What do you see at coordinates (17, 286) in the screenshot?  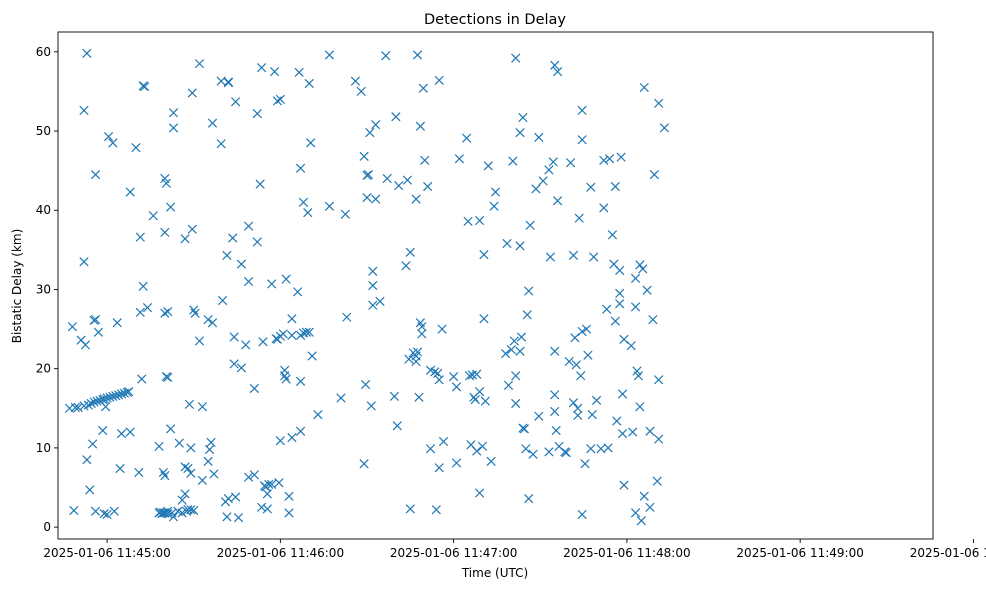 I see `y-axis-label: Bistatic Delay (km)` at bounding box center [17, 286].